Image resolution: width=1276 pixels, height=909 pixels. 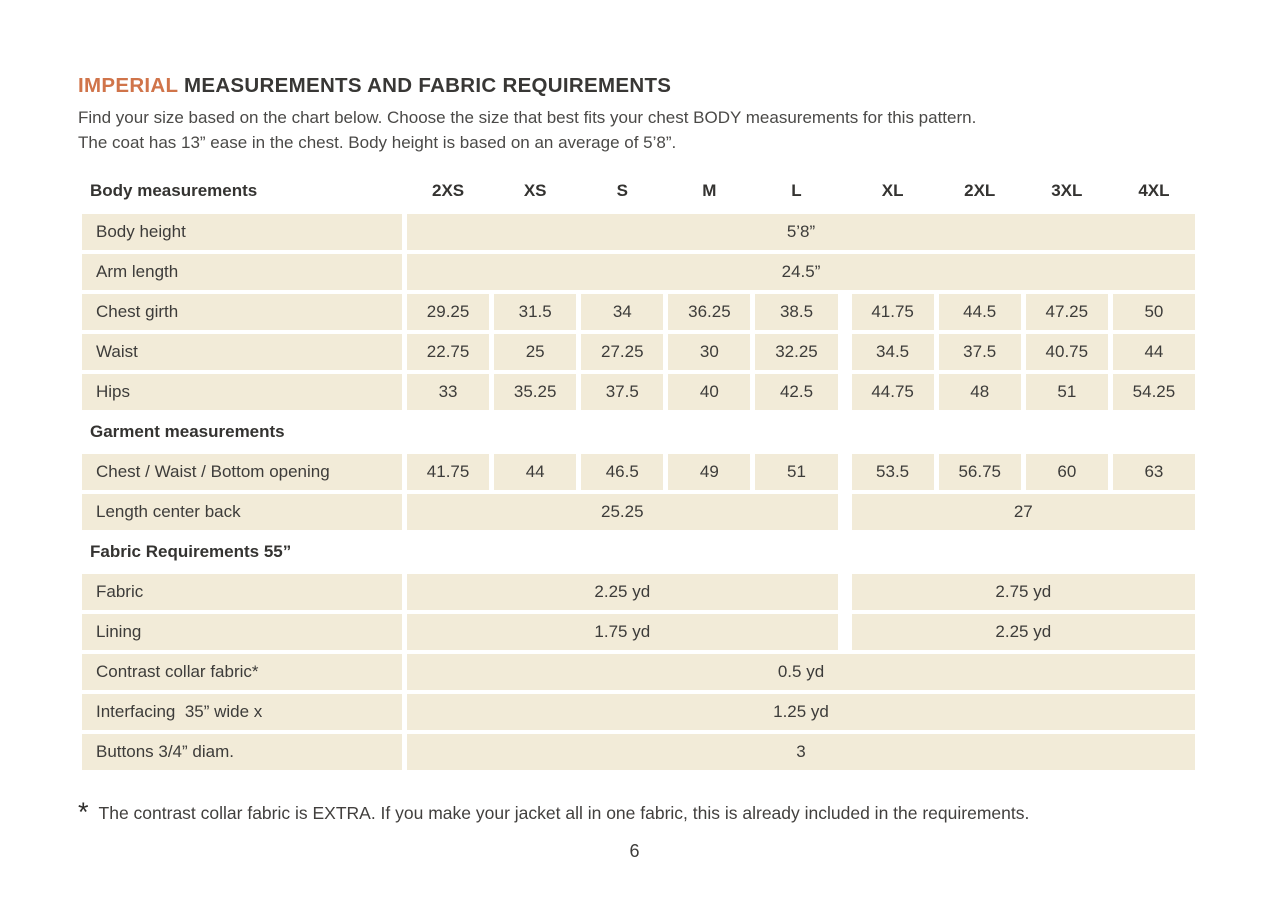 I want to click on value-cell: 31.5, so click(x=535, y=312).